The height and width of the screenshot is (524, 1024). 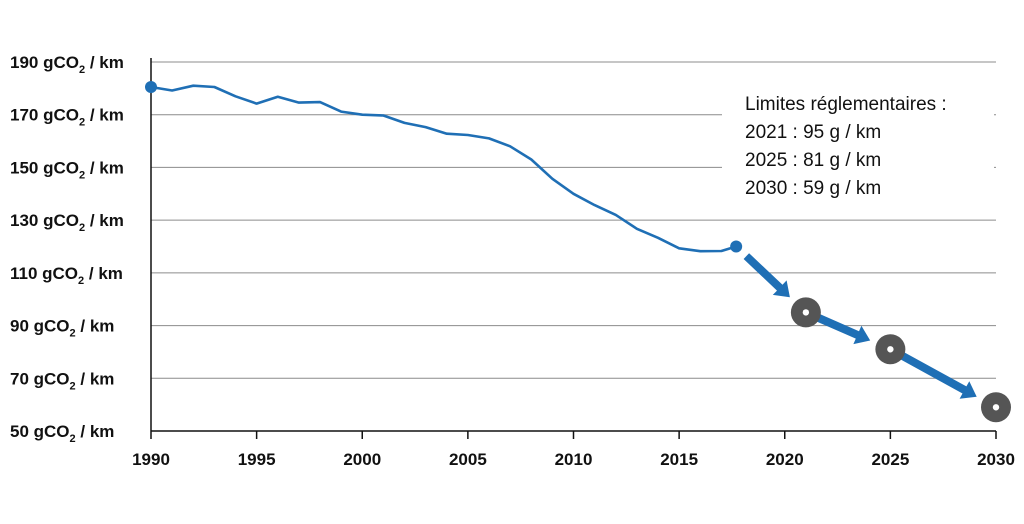 I want to click on y-tick-label: 90 gCO2 / km, so click(x=62, y=328).